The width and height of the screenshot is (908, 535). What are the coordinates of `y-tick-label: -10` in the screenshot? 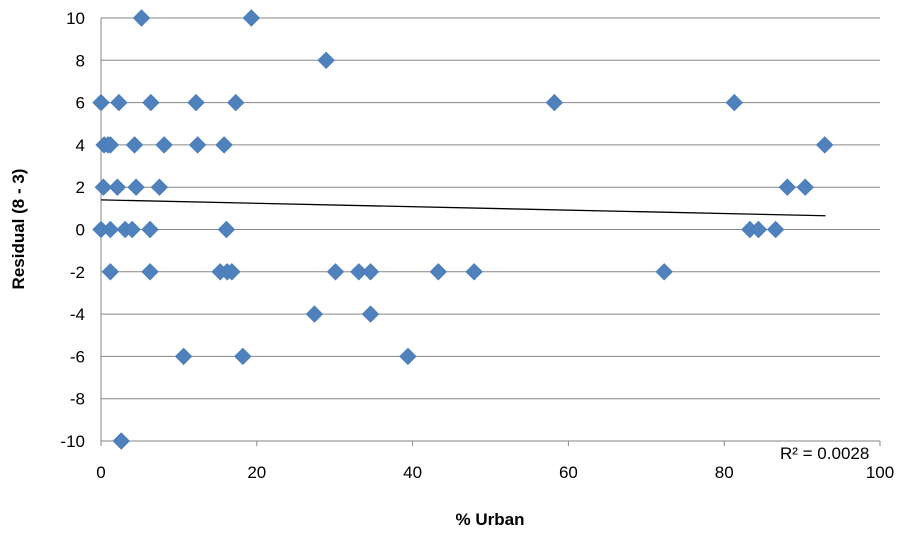 It's located at (72, 441).